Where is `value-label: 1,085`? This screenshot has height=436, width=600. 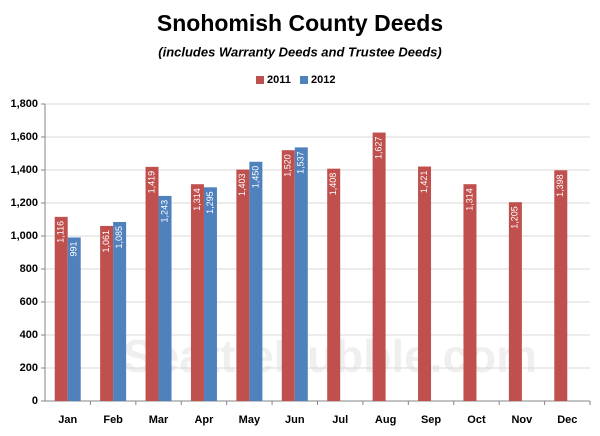
value-label: 1,085 is located at coordinates (119, 237).